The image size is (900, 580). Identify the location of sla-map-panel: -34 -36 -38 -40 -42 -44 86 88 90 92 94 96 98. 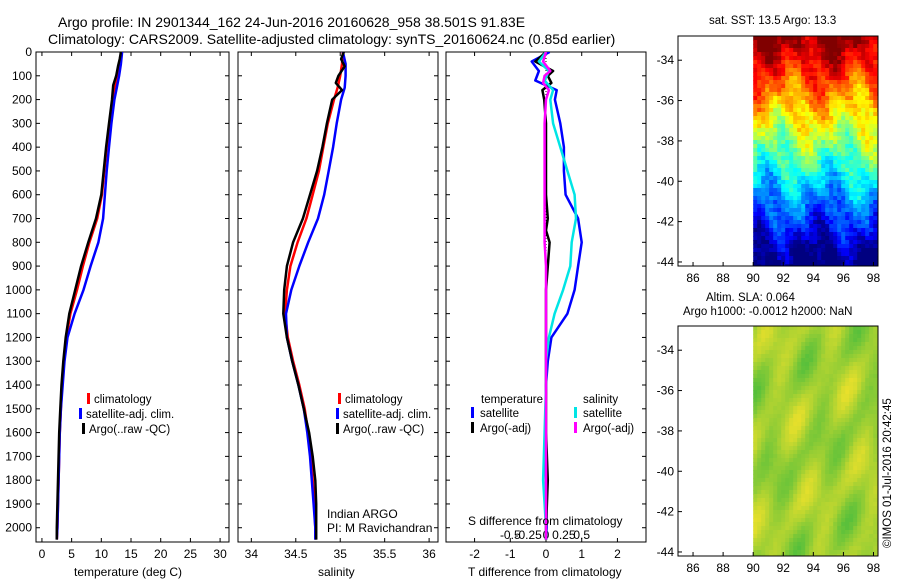
(769, 450).